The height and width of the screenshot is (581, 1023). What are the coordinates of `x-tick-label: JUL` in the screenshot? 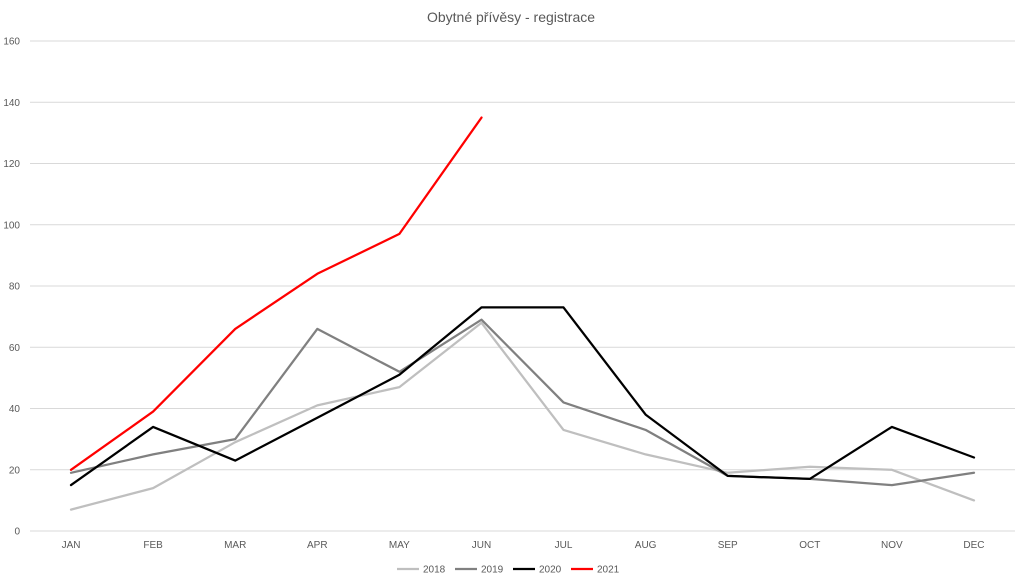 It's located at (564, 545).